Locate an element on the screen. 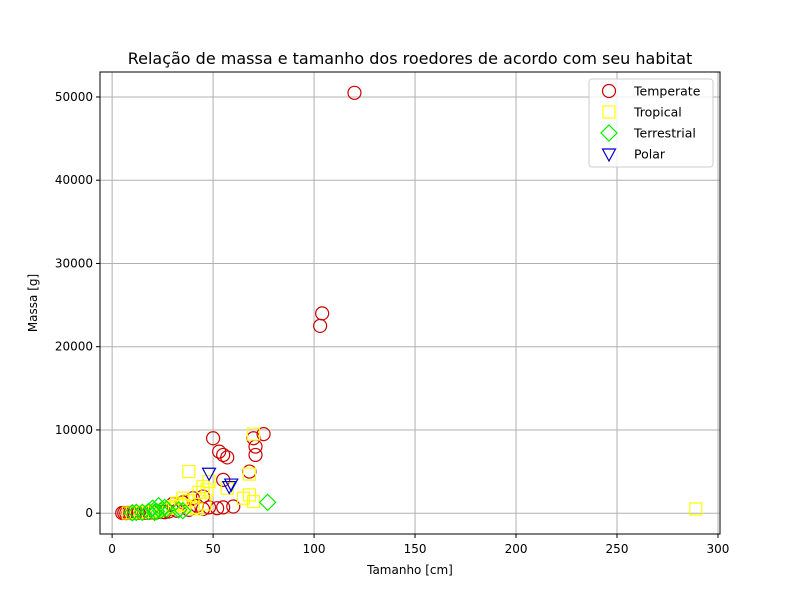  legend-box is located at coordinates (651, 123).